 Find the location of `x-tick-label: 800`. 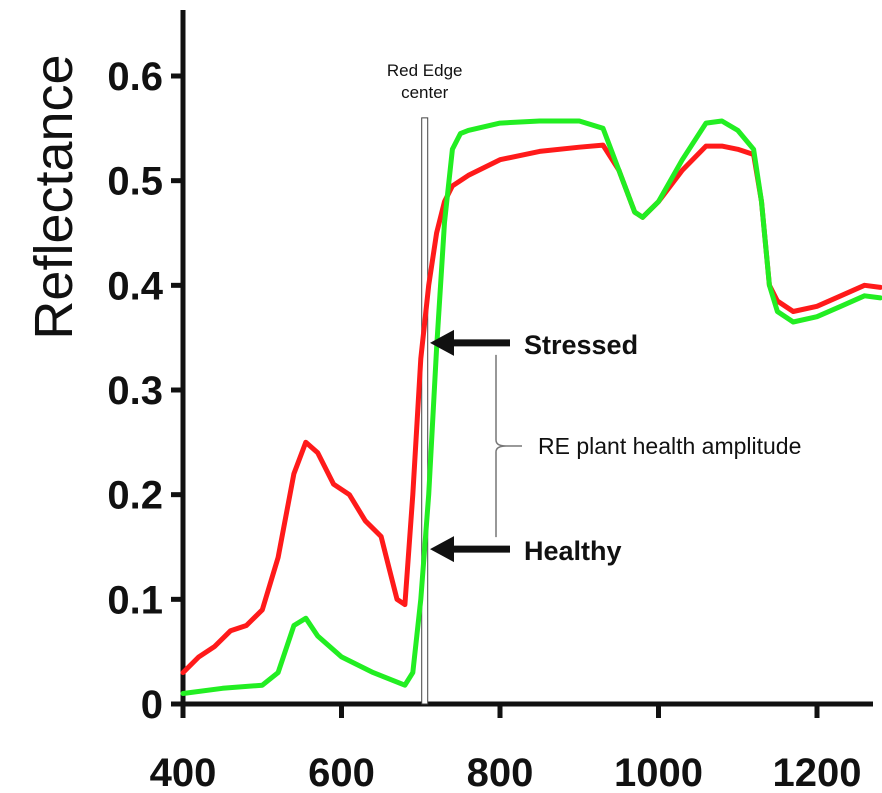

x-tick-label: 800 is located at coordinates (500, 772).